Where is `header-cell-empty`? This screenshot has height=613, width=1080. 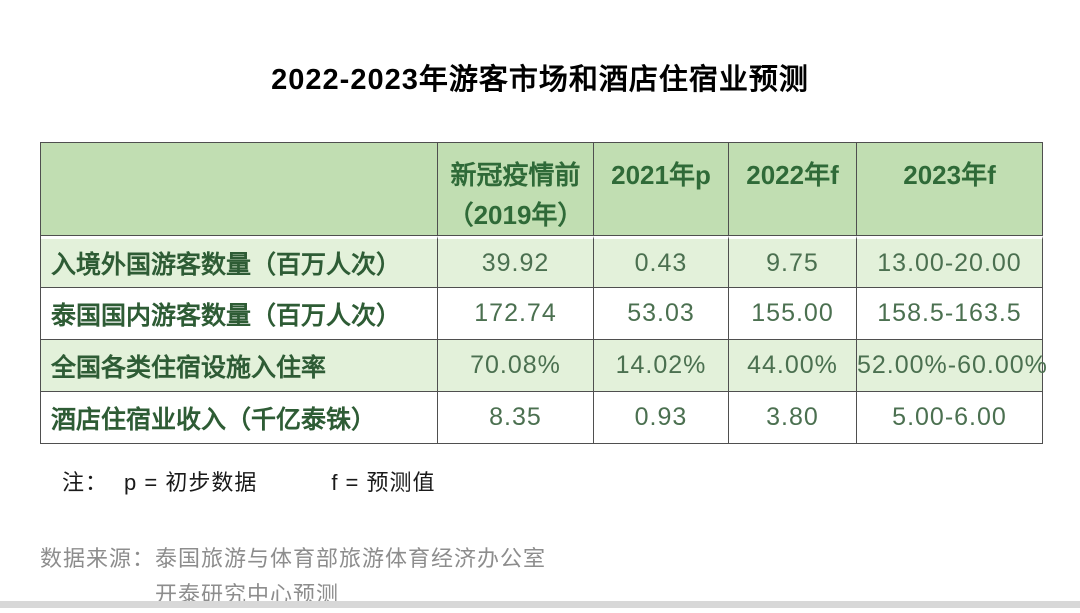
header-cell-empty is located at coordinates (239, 189).